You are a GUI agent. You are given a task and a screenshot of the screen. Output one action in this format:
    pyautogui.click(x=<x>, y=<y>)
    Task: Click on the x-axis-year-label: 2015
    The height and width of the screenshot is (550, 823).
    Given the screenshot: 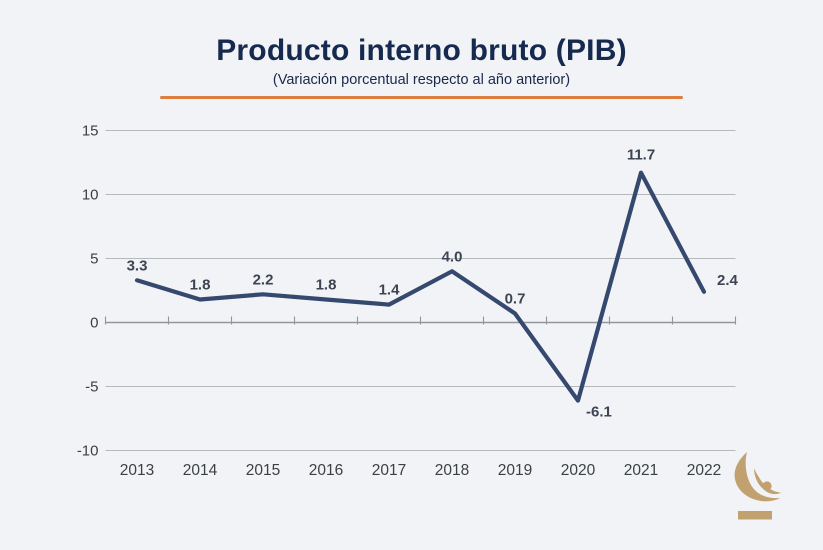 What is the action you would take?
    pyautogui.click(x=263, y=470)
    